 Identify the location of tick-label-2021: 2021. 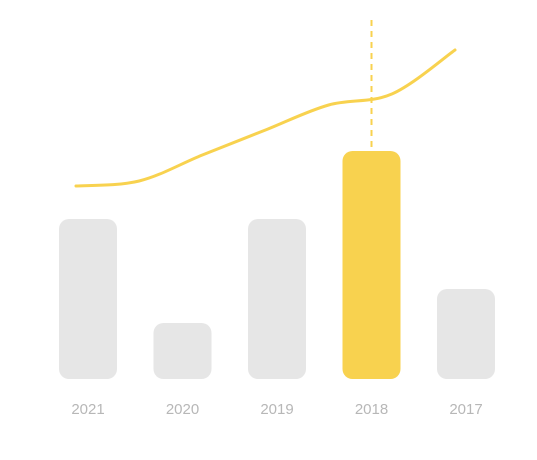
(87, 409).